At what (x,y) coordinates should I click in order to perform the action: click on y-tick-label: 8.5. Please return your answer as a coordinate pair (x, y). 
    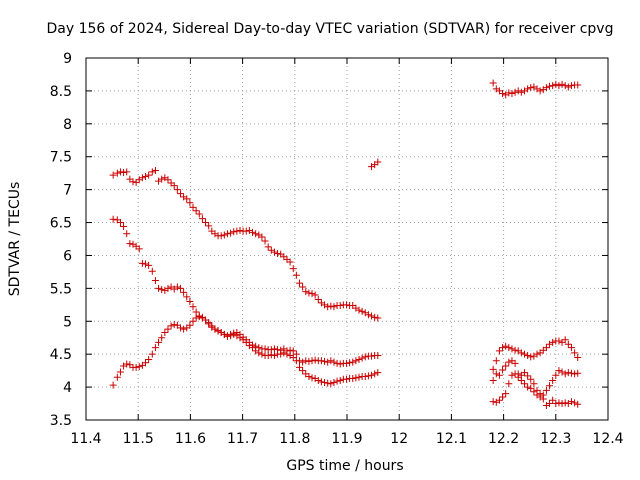
    Looking at the image, I should click on (61, 92).